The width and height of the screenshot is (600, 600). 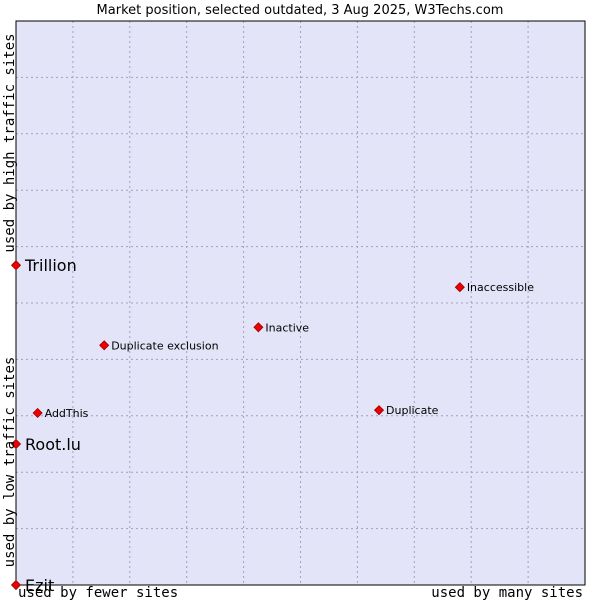 What do you see at coordinates (459, 287) in the screenshot?
I see `marker-inaccessible` at bounding box center [459, 287].